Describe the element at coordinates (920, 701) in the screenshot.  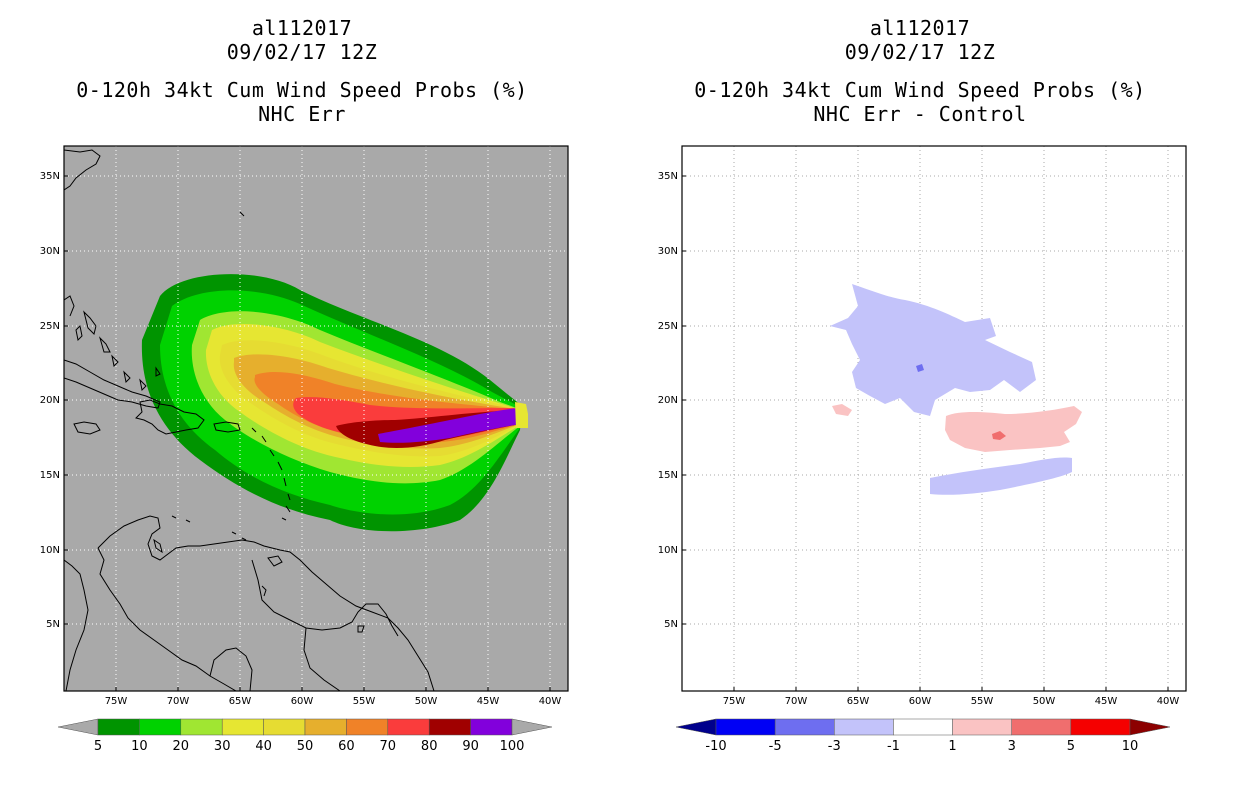
I see `right-lon-label: 60W` at that location.